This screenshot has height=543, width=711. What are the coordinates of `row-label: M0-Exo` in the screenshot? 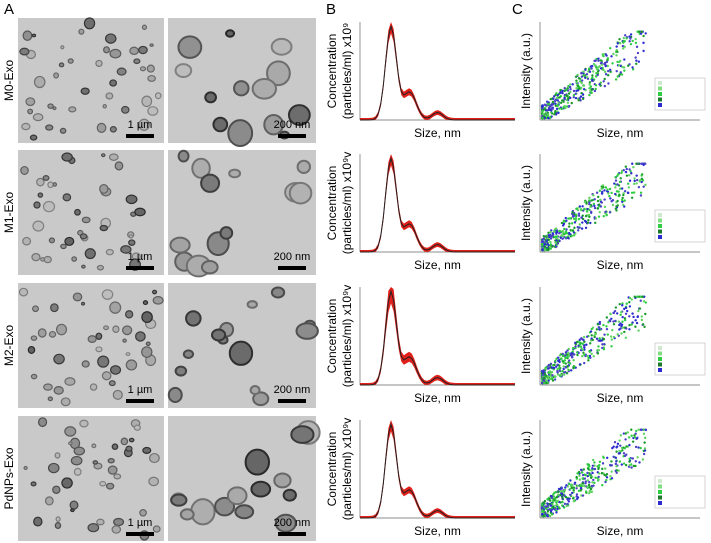 It's located at (9, 81).